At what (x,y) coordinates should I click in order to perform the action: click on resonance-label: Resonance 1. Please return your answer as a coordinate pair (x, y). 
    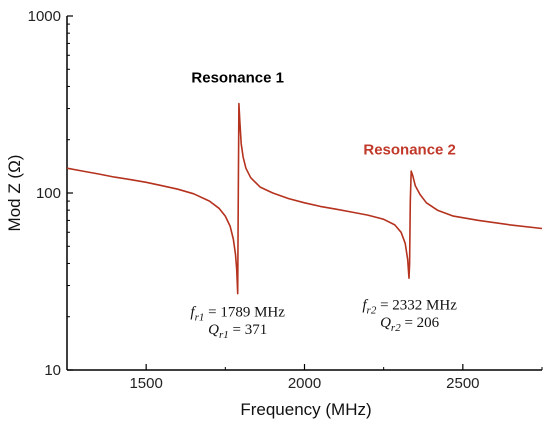
    Looking at the image, I should click on (237, 78).